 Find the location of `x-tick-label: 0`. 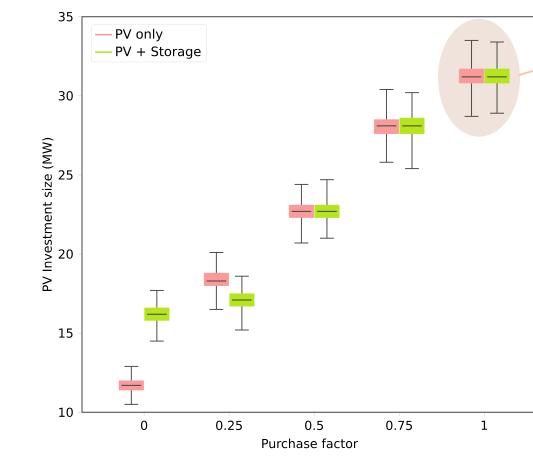

x-tick-label: 0 is located at coordinates (144, 425).